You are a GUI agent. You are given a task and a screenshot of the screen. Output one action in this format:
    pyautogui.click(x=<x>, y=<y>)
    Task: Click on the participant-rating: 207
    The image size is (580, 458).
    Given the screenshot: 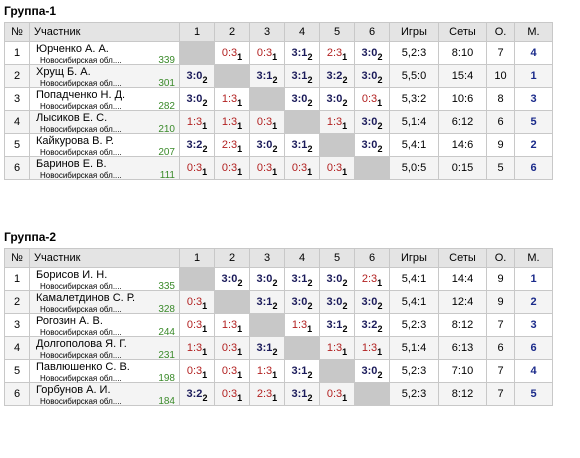 What is the action you would take?
    pyautogui.click(x=166, y=152)
    